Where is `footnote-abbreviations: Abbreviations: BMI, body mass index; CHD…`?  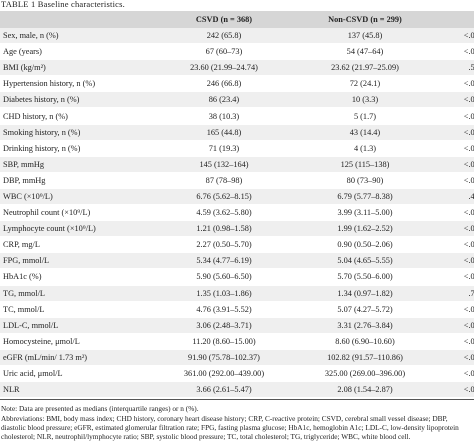
footnote-abbreviations: Abbreviations: BMI, body mass index; CHD… is located at coordinates (230, 427).